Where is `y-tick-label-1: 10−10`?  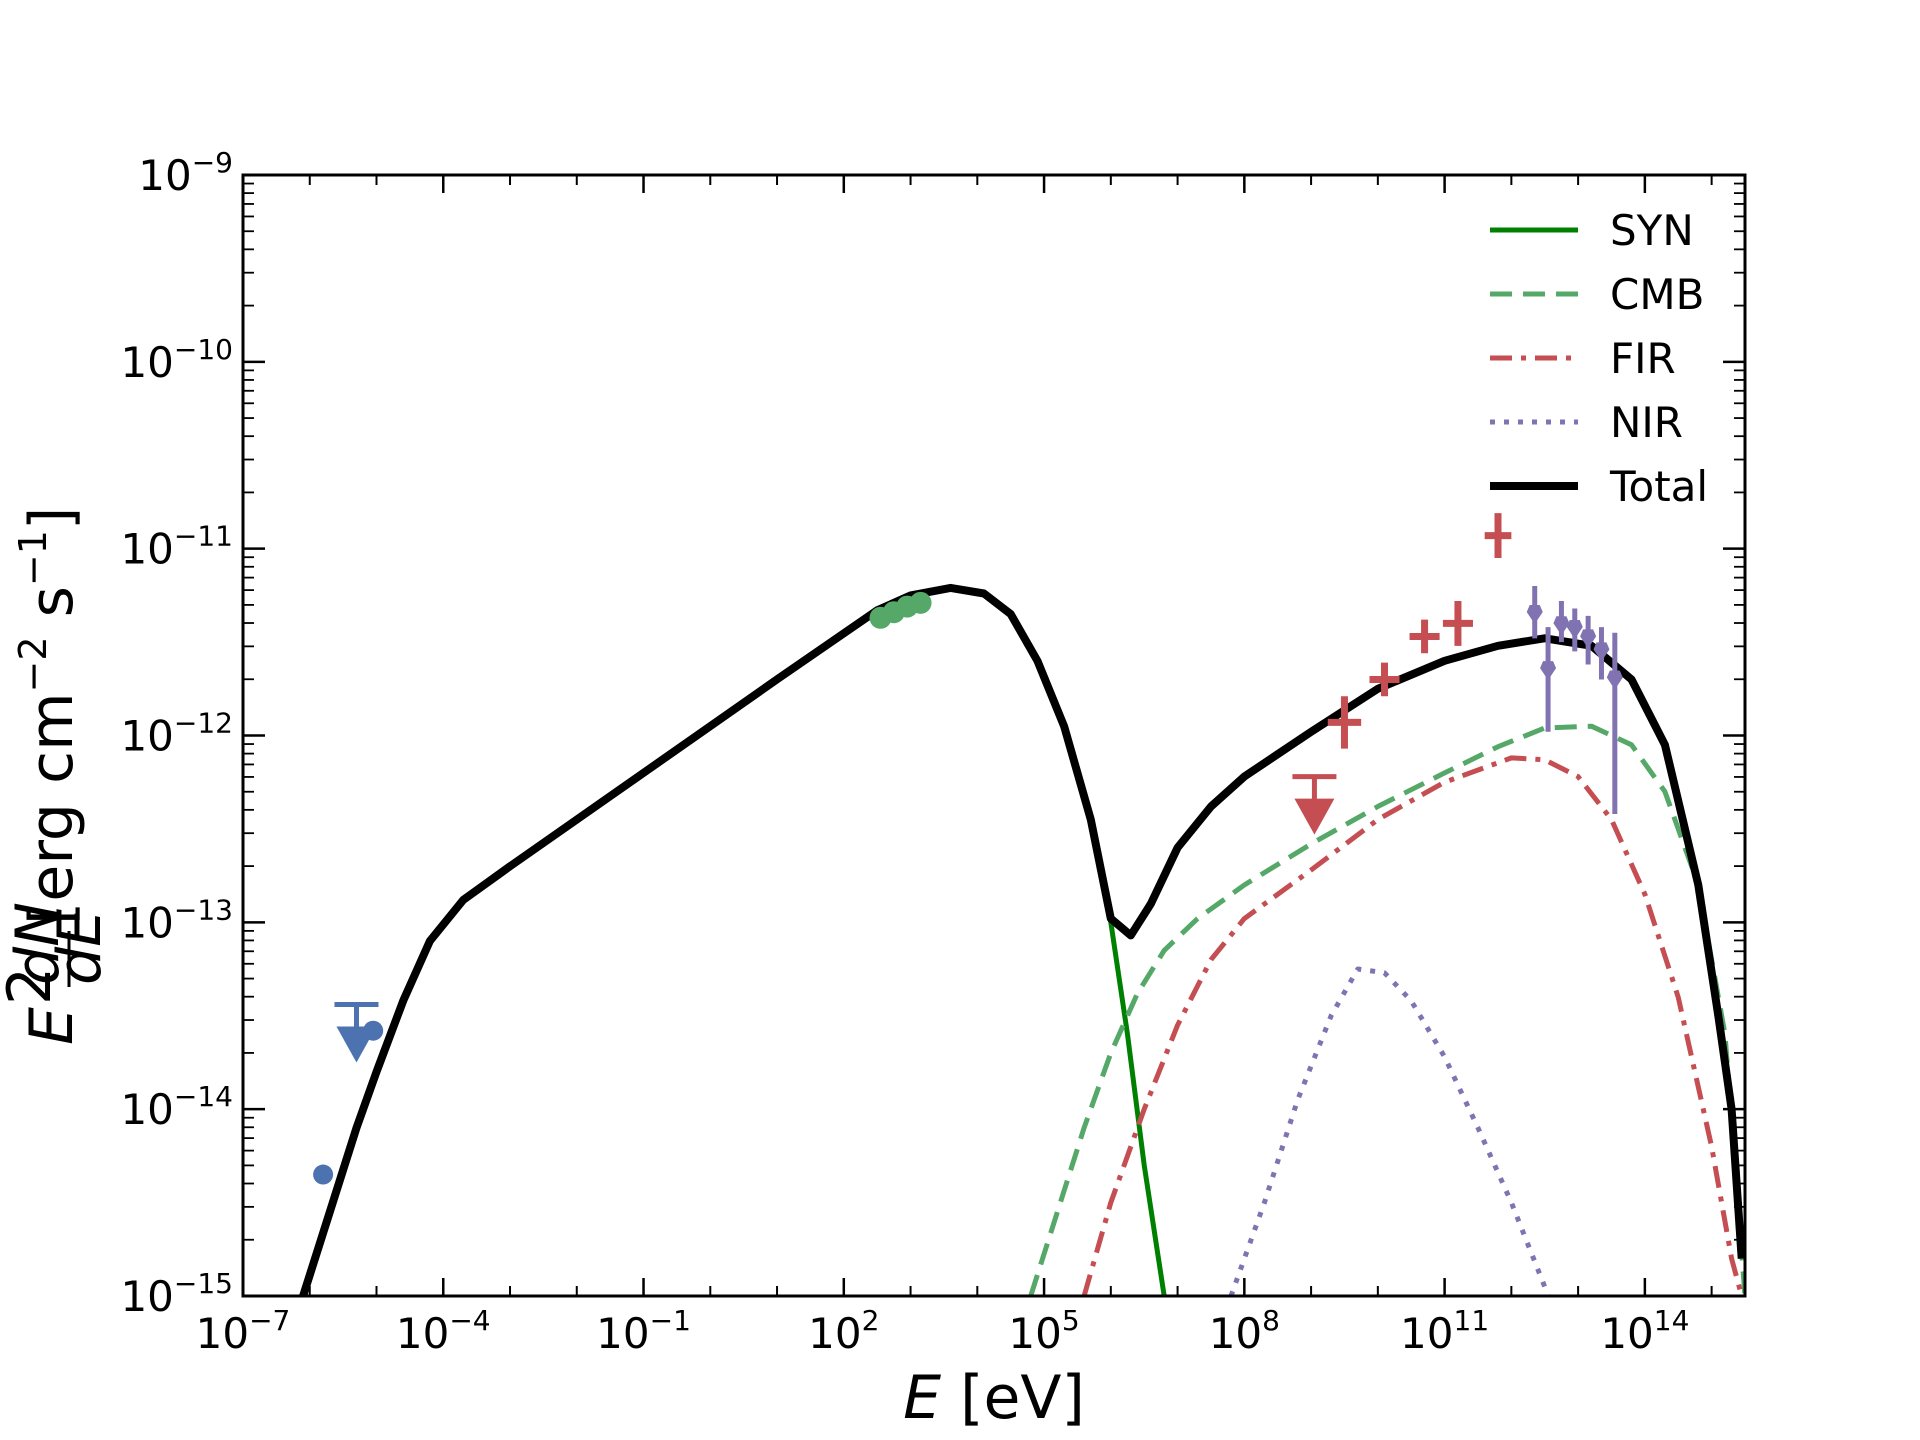
y-tick-label-1: 10−10 is located at coordinates (176, 360).